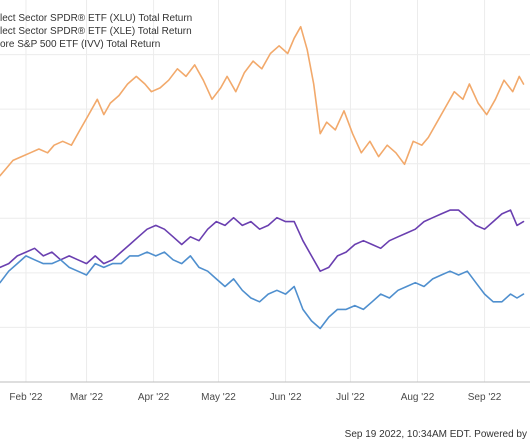 The image size is (530, 442). What do you see at coordinates (25, 397) in the screenshot?
I see `x-tick-label: Feb '22` at bounding box center [25, 397].